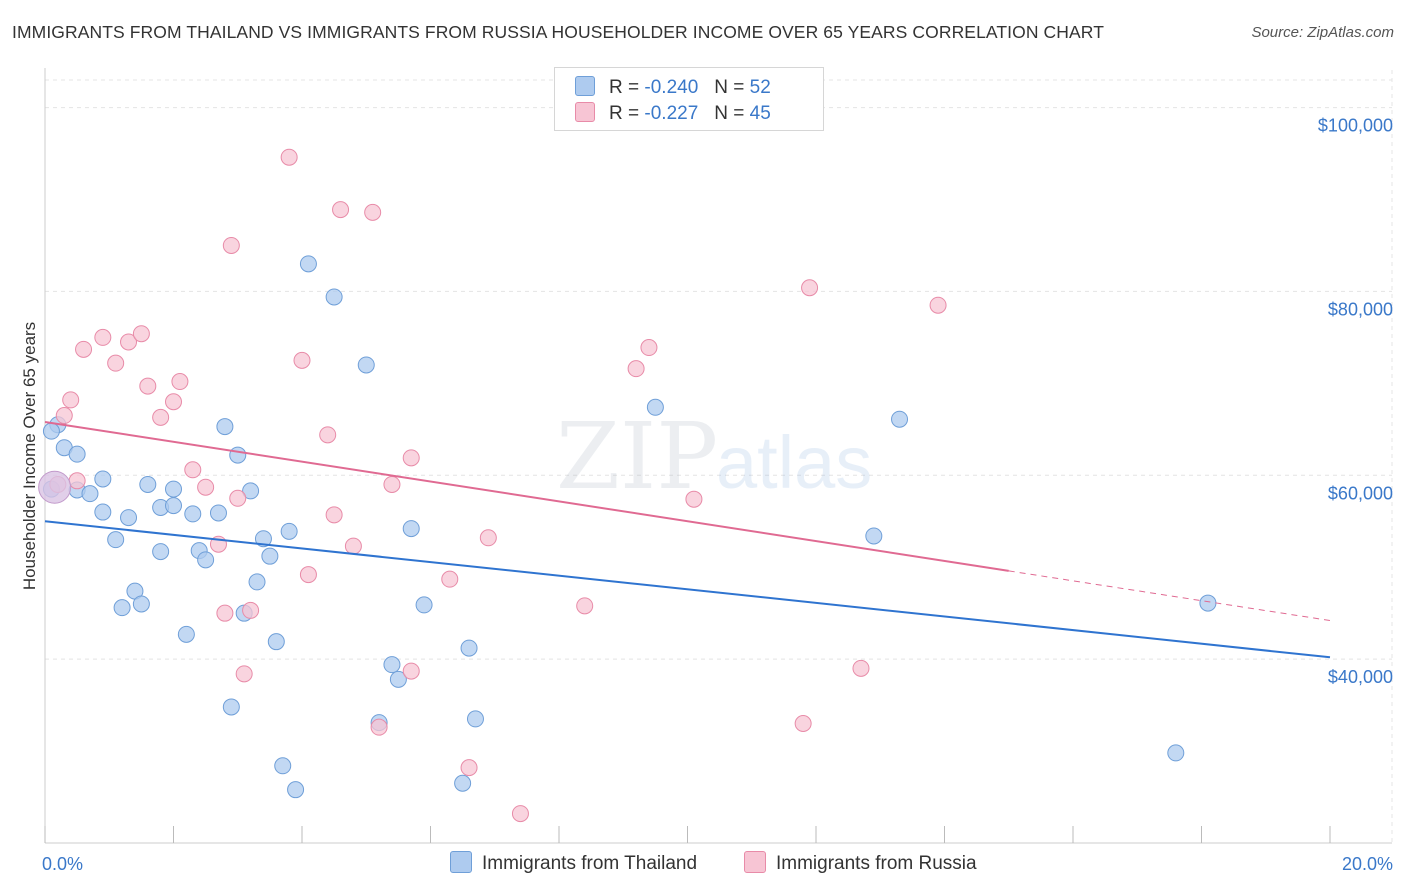 The image size is (1406, 892). I want to click on x-tick-label: 0.0%, so click(62, 864).